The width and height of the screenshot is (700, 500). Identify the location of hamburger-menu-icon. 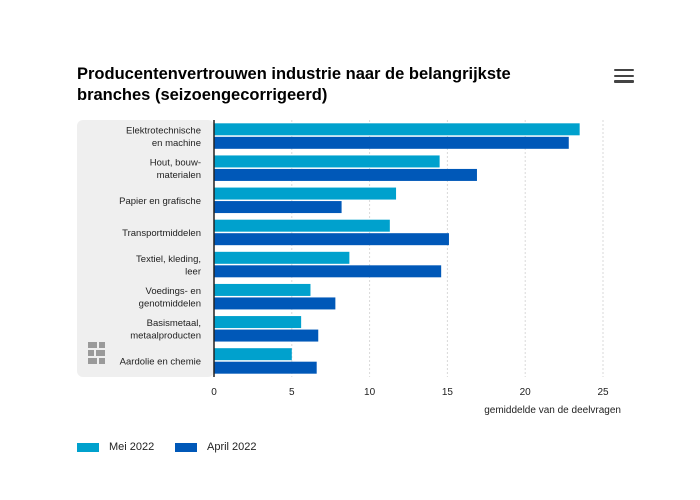
(624, 78).